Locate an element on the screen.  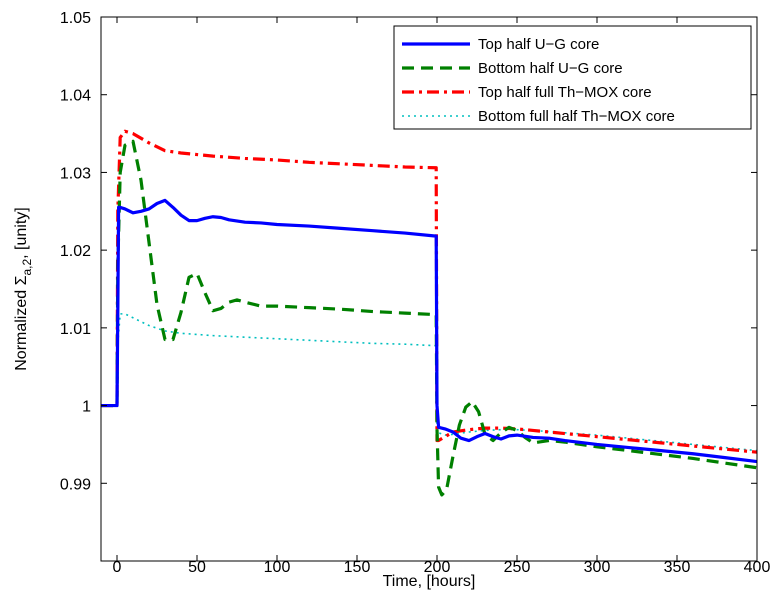
legend-label-top-half-full-th-mox-core: Top half full Th−MOX core is located at coordinates (565, 92).